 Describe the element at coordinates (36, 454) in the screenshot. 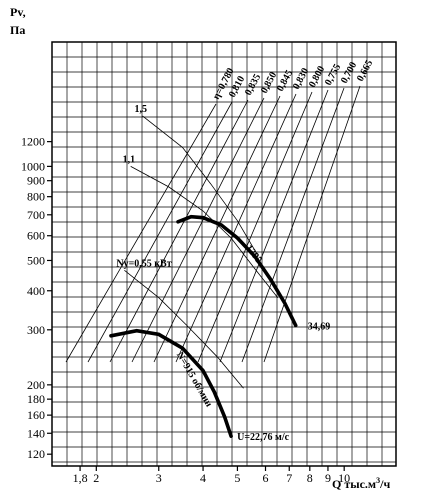

I see `y-tick-label: 120` at that location.